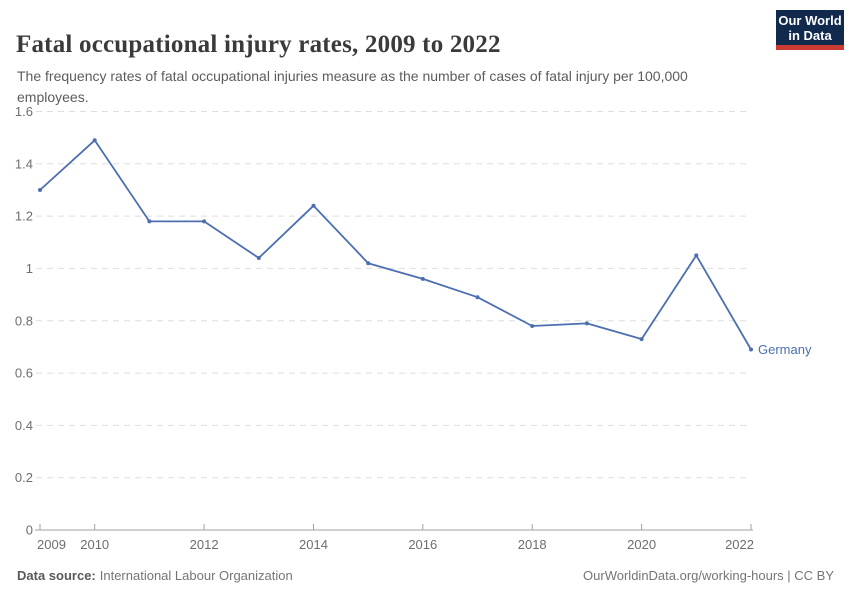 This screenshot has height=600, width=850. I want to click on svg-text: 2018, so click(532, 544).